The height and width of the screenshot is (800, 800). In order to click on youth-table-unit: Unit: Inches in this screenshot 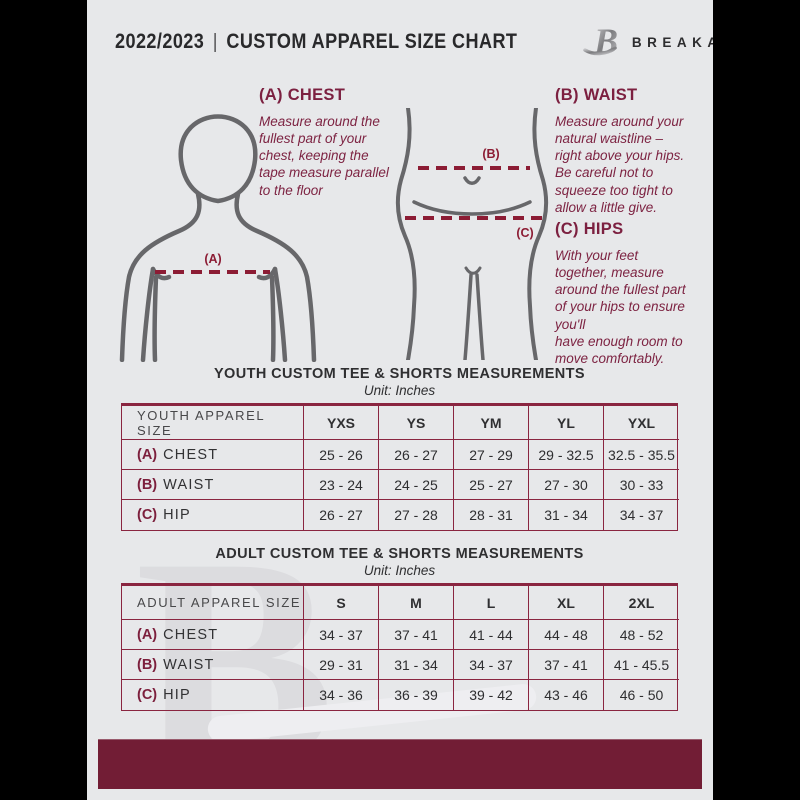, I will do `click(399, 390)`.